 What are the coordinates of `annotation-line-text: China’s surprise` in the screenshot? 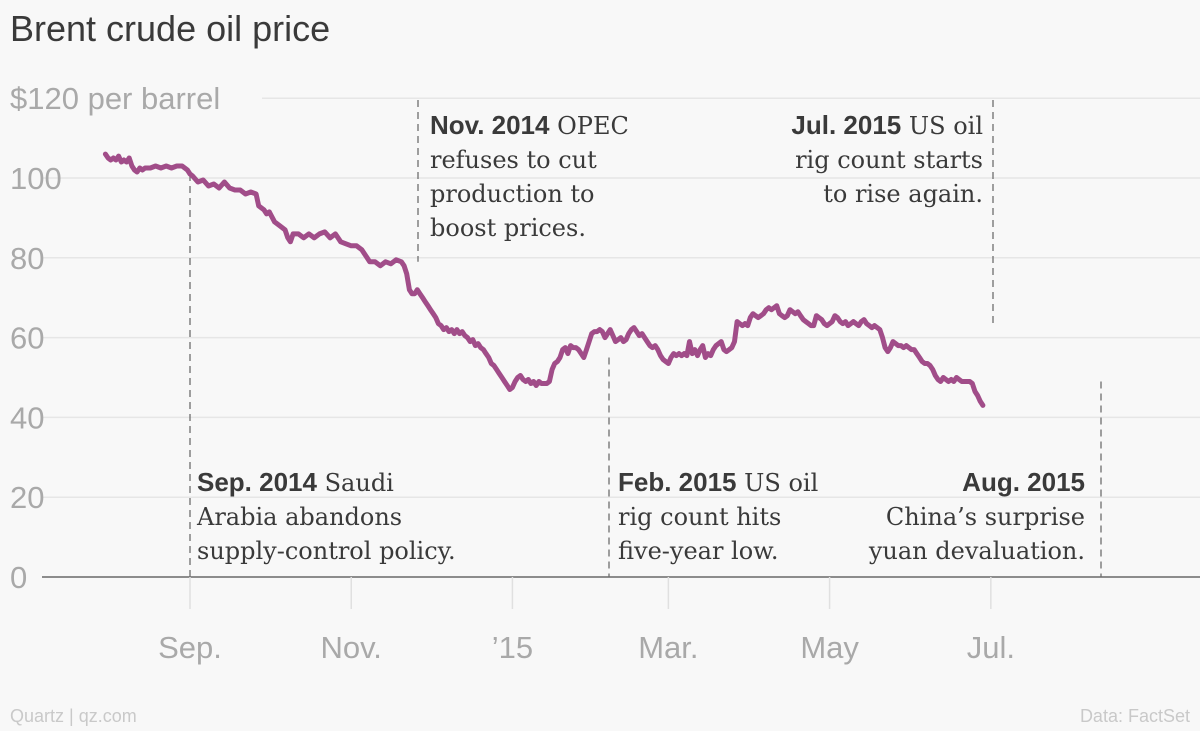 It's located at (985, 517).